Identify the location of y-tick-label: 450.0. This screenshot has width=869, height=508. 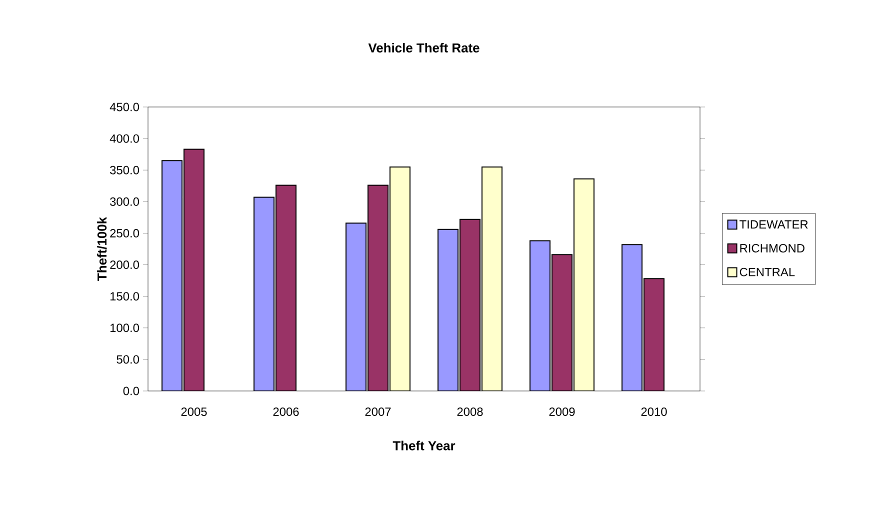
(125, 107).